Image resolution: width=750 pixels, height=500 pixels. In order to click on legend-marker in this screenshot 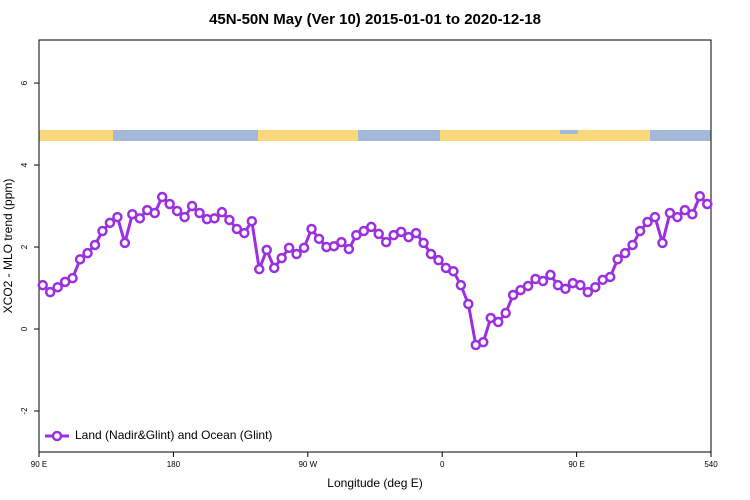, I will do `click(57, 436)`.